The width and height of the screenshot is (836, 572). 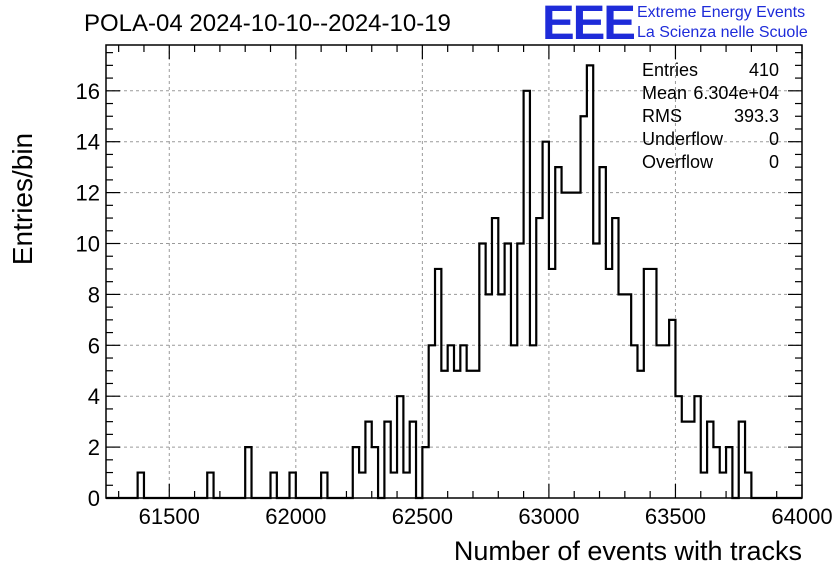 What do you see at coordinates (773, 162) in the screenshot?
I see `stat-value-overflow: 0` at bounding box center [773, 162].